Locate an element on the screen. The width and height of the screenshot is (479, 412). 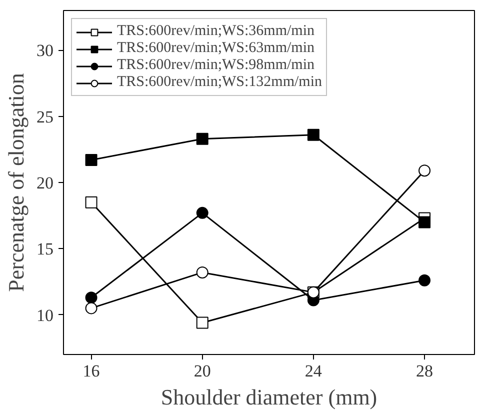
x-tick-label: 20 is located at coordinates (202, 371).